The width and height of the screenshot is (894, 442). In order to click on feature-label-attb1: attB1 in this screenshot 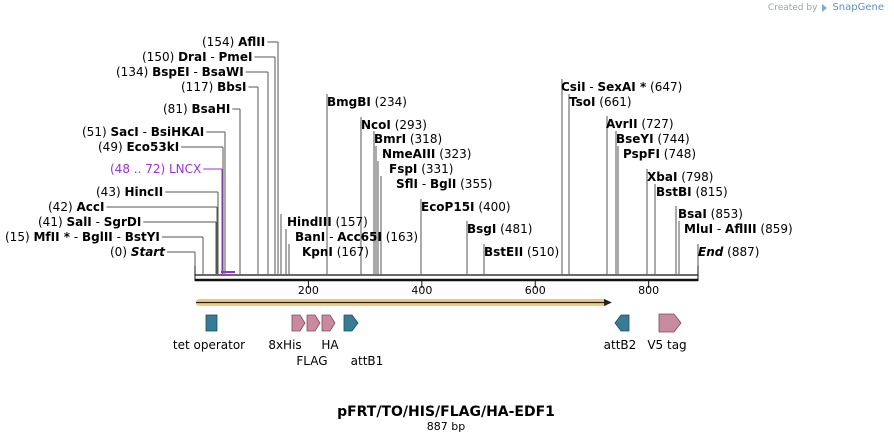, I will do `click(367, 361)`.